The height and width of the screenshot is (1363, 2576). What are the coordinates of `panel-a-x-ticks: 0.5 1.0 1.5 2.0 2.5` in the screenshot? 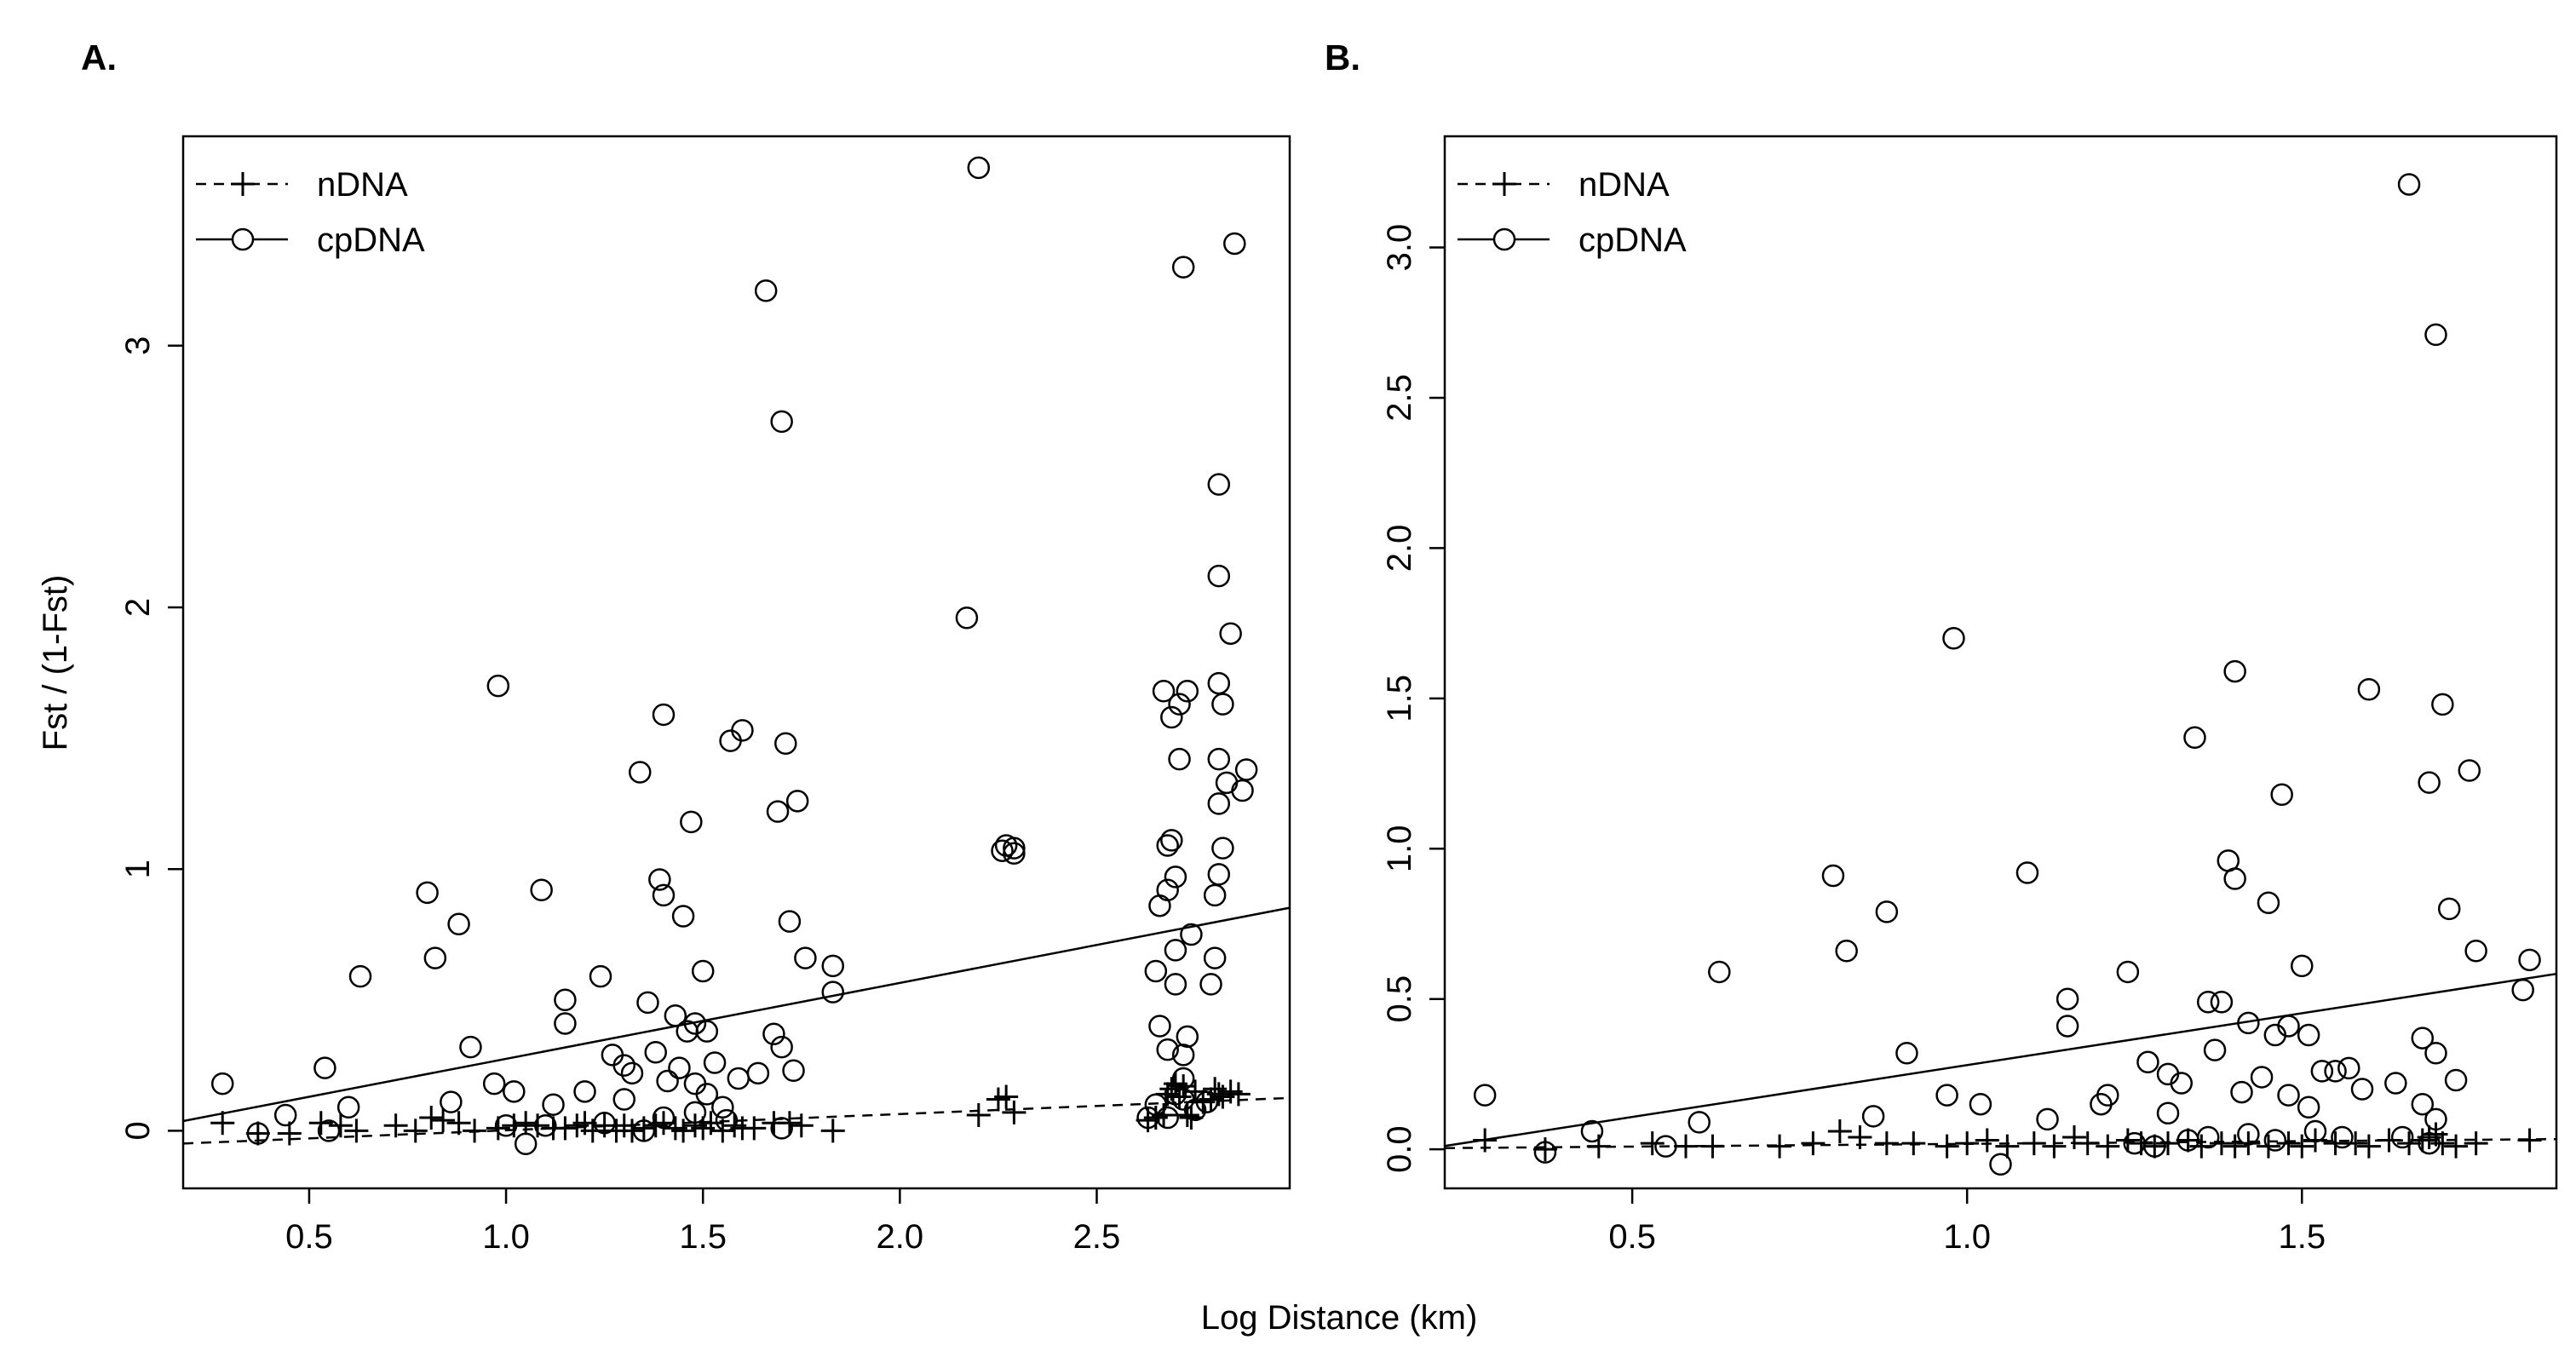 It's located at (703, 1222).